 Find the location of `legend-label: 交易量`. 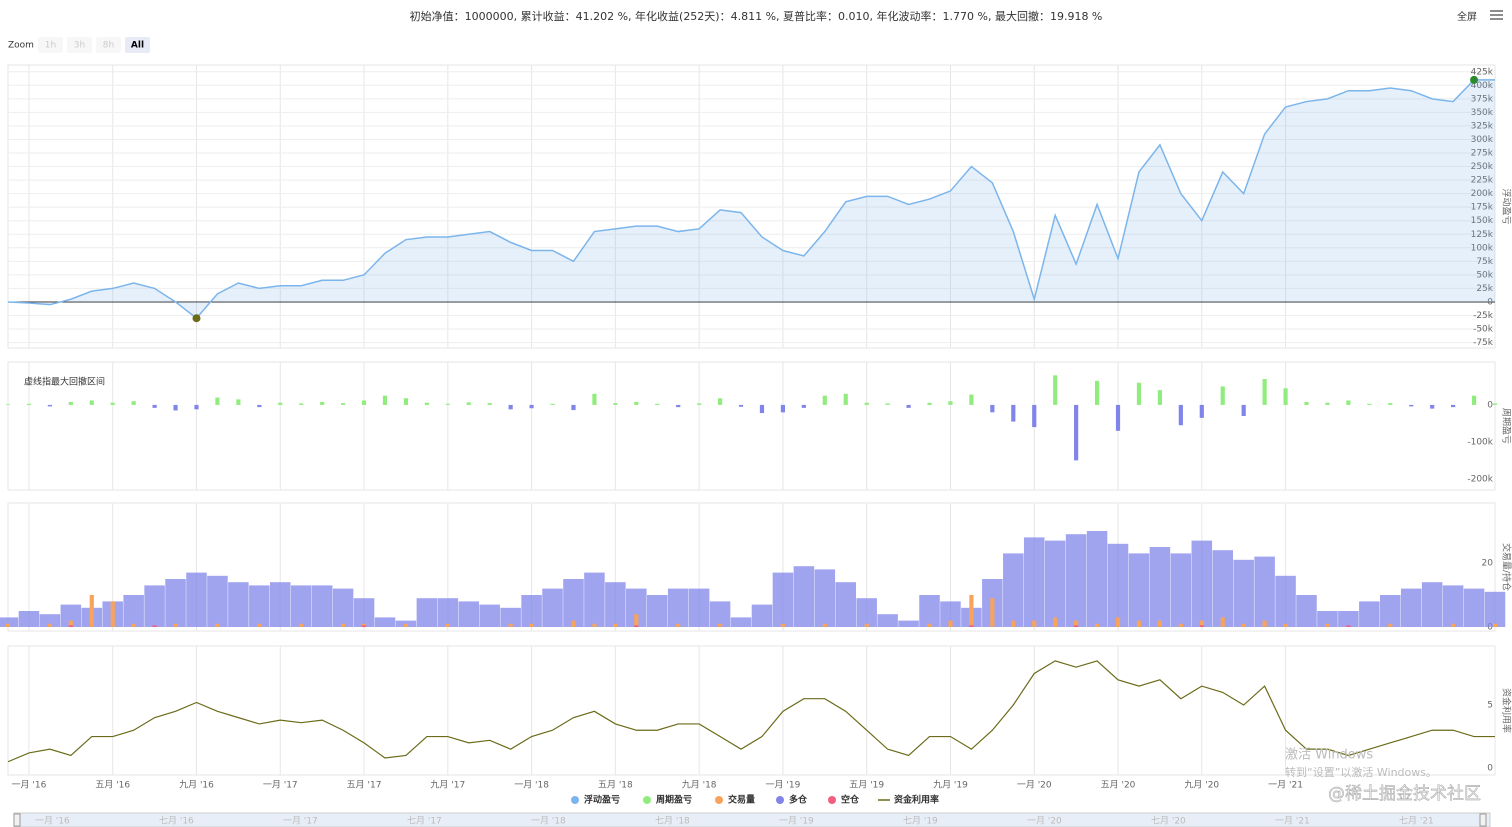

legend-label: 交易量 is located at coordinates (741, 800).